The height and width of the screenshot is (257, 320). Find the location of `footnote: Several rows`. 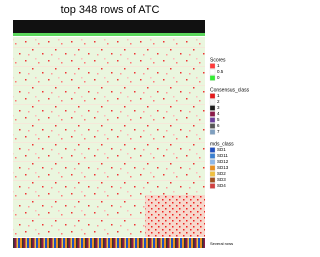

footnote: Several rows is located at coordinates (221, 243).